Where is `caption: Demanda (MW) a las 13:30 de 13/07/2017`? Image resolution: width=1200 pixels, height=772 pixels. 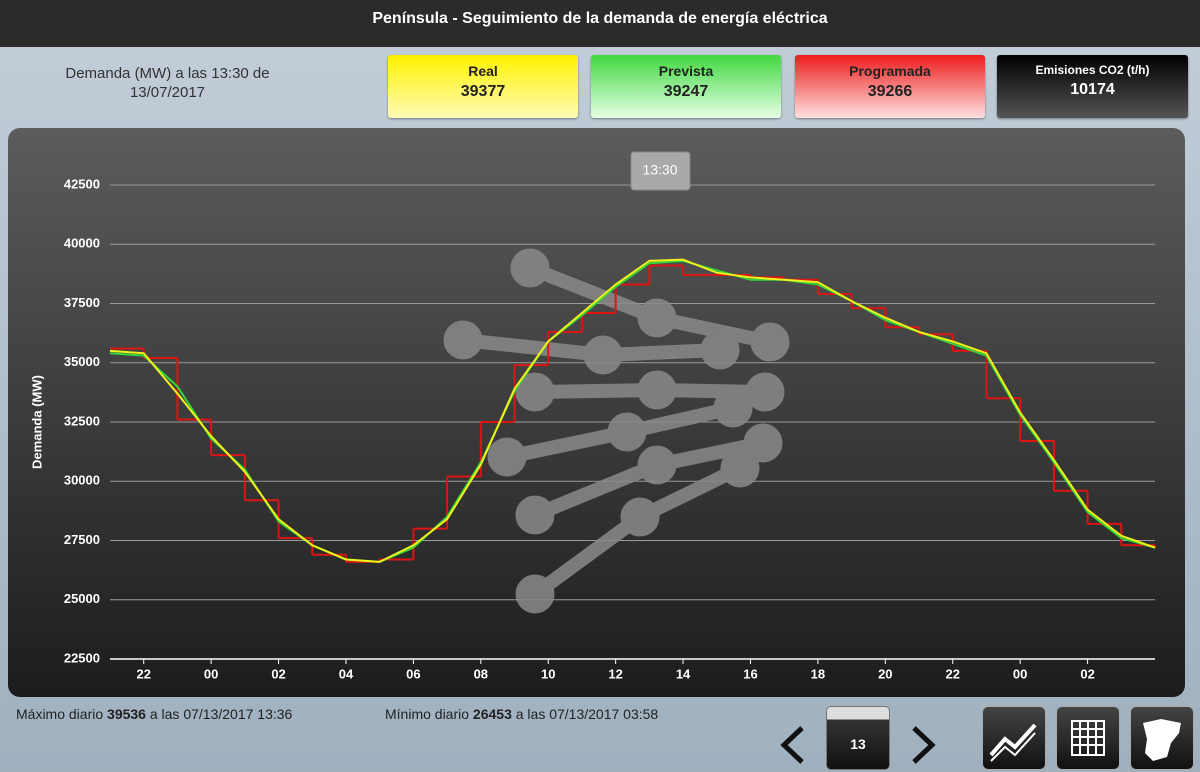
caption: Demanda (MW) a las 13:30 de 13/07/2017 is located at coordinates (167, 83).